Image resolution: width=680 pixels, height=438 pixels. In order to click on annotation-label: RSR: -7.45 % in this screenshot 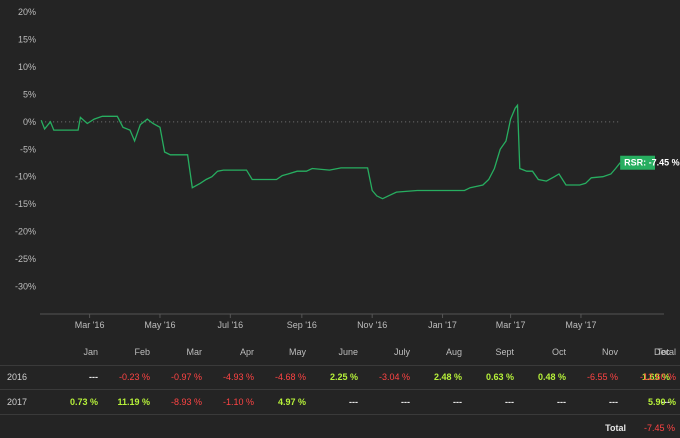, I will do `click(652, 163)`.